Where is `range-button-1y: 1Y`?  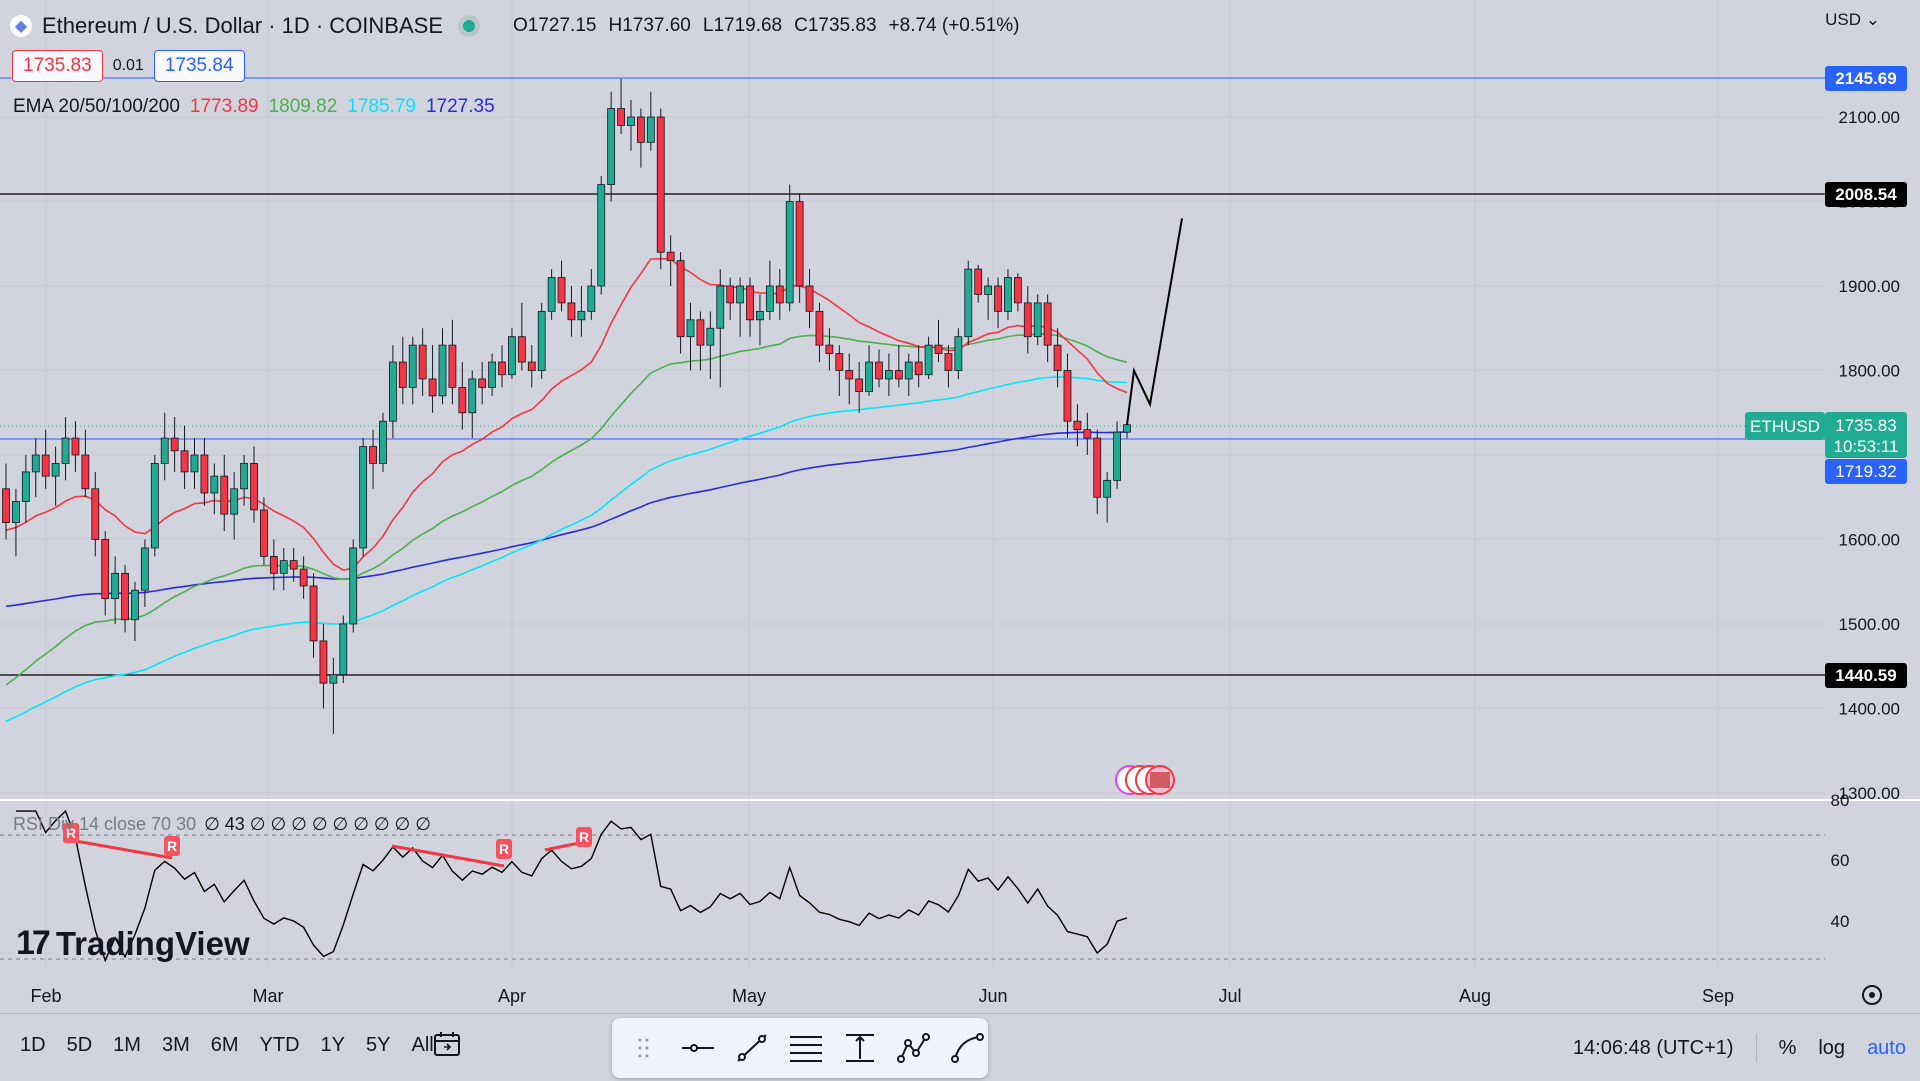 range-button-1y: 1Y is located at coordinates (333, 1045).